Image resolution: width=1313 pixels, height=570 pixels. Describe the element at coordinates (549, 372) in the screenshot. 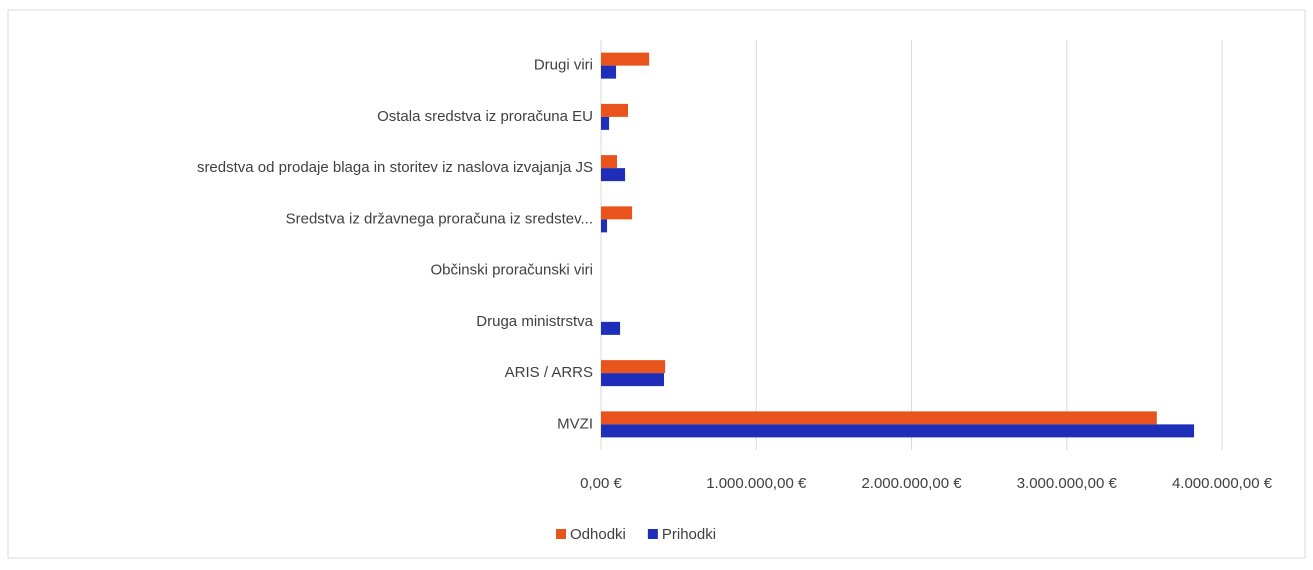

I see `y-tick-label: ARIS / ARRS` at that location.